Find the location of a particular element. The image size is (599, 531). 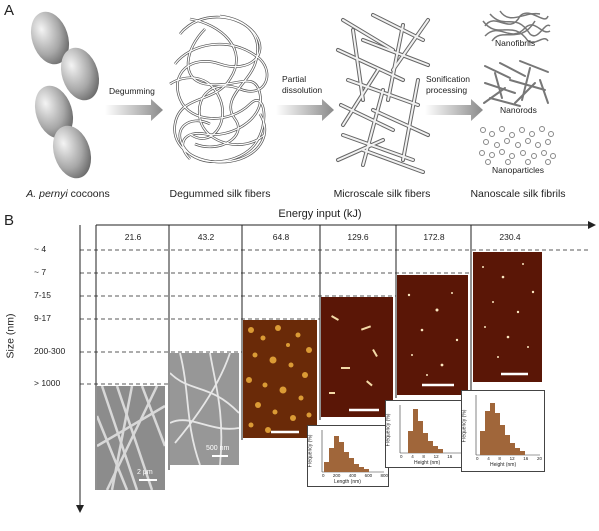

scale-label-500nm: 500 nm is located at coordinates (218, 448).